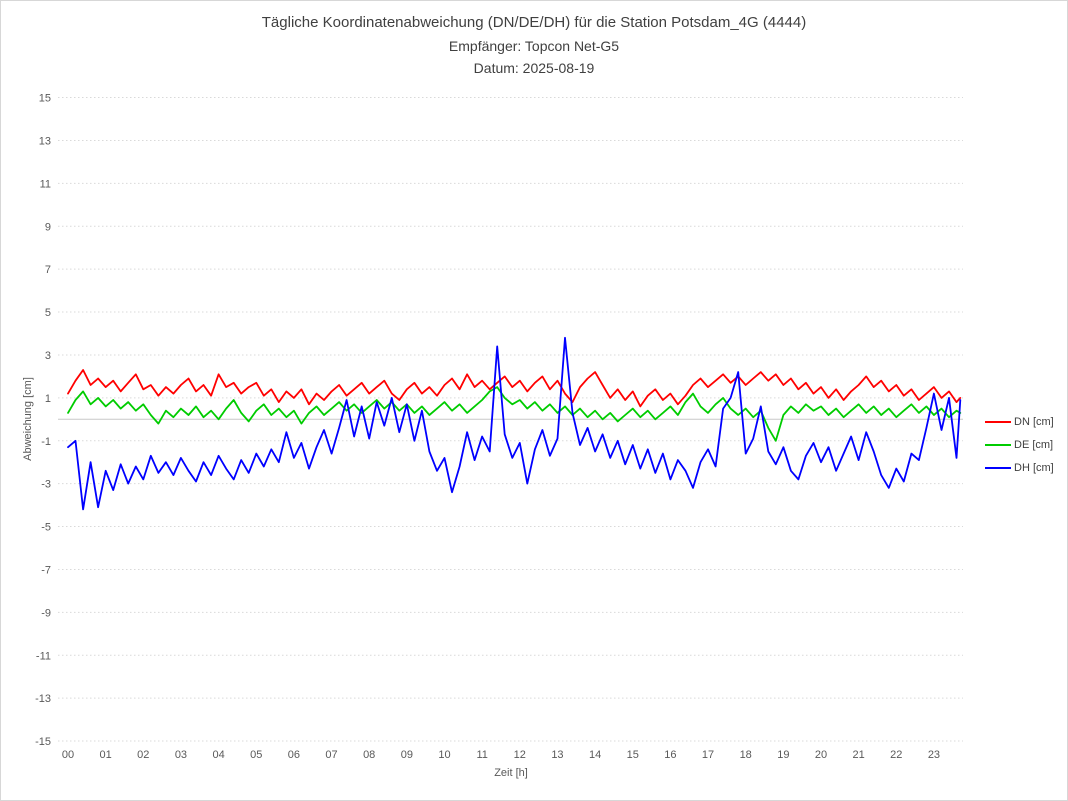 Image resolution: width=1068 pixels, height=801 pixels. What do you see at coordinates (48, 399) in the screenshot?
I see `y-tick-label: 1` at bounding box center [48, 399].